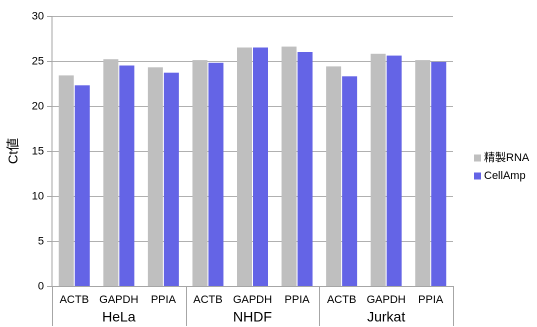 The width and height of the screenshot is (537, 327). I want to click on y-tick-label: 20, so click(38, 106).